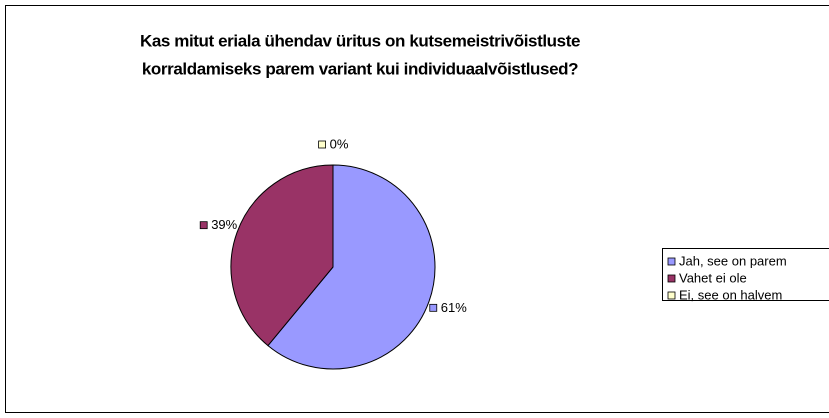 The width and height of the screenshot is (829, 418). What do you see at coordinates (339, 143) in the screenshot?
I see `data-label: 0%` at bounding box center [339, 143].